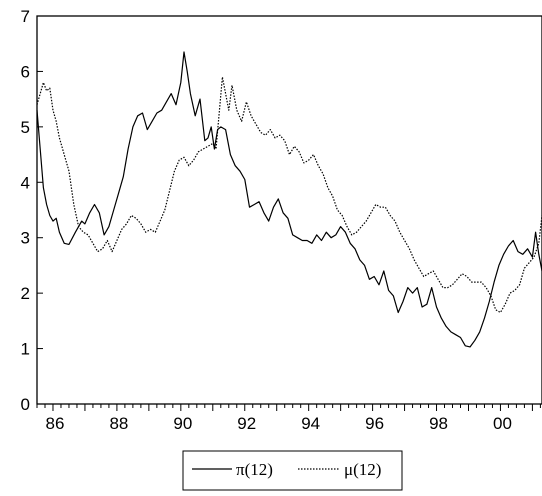  I want to click on x-tick-label: 94, so click(310, 423).